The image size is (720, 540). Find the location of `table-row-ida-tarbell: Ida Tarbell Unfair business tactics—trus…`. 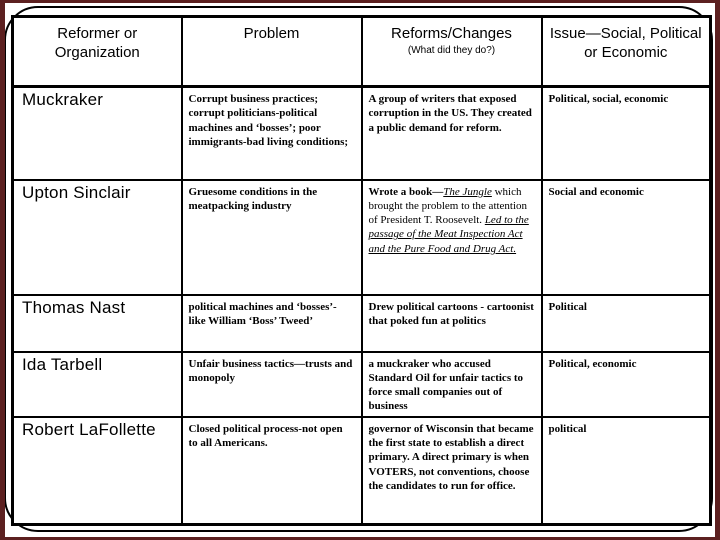

table-row-ida-tarbell: Ida Tarbell Unfair business tactics—trus… is located at coordinates (361, 384).